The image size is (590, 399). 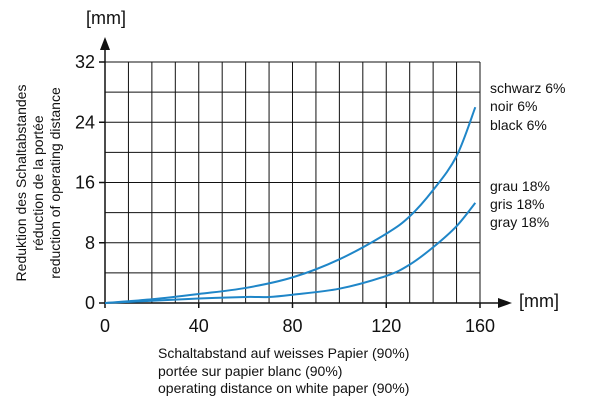 I want to click on y-tick-label: 32, so click(x=85, y=62).